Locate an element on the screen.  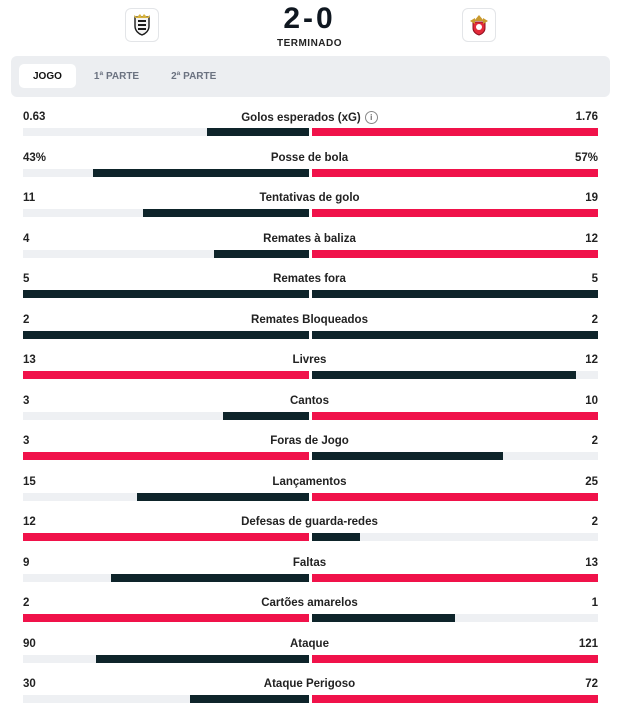
stat-away-value: 12 is located at coordinates (591, 238).